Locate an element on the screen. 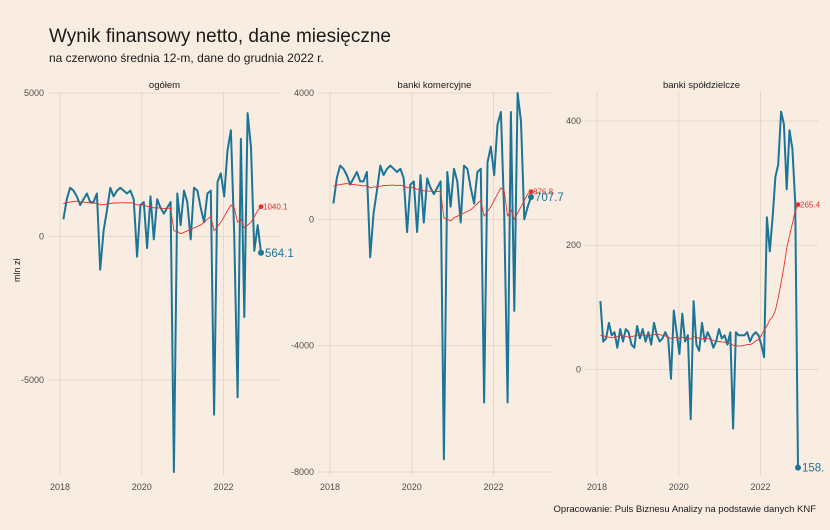 Image resolution: width=830 pixels, height=530 pixels. y-tick-label: 5000 is located at coordinates (34, 93).